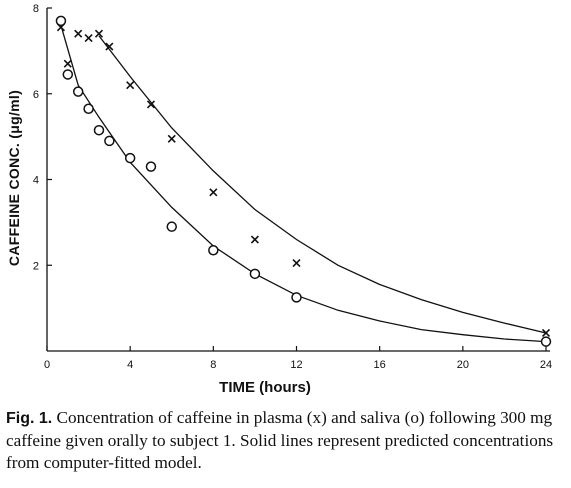 This screenshot has width=571, height=488. What do you see at coordinates (463, 365) in the screenshot?
I see `x-tick-label: 20` at bounding box center [463, 365].